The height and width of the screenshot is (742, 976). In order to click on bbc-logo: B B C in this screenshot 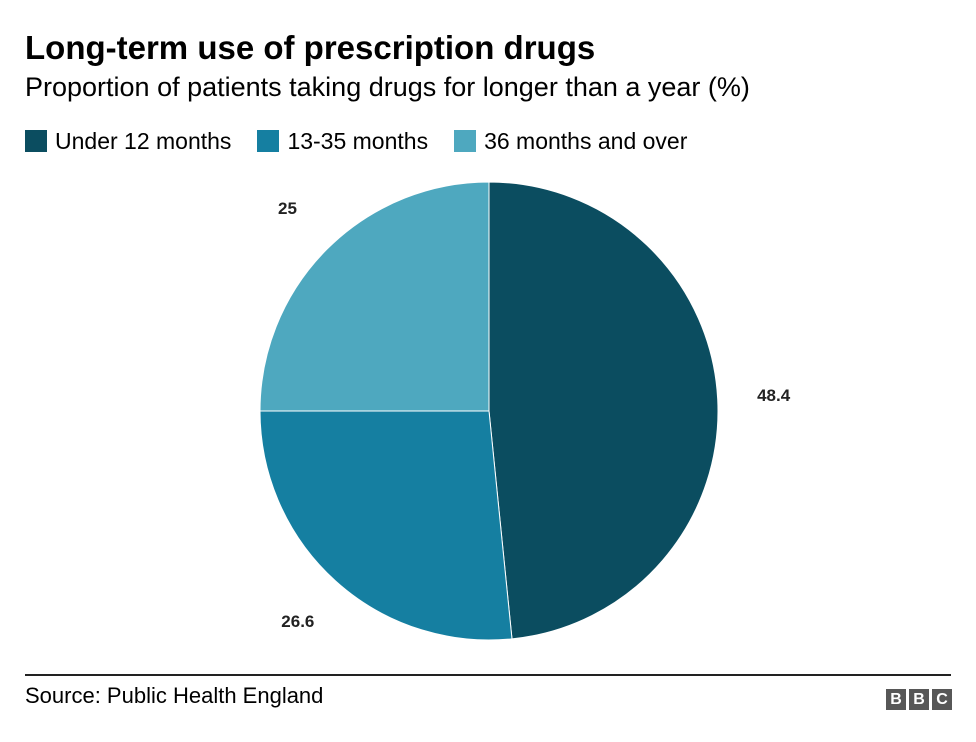, I will do `click(917, 699)`.